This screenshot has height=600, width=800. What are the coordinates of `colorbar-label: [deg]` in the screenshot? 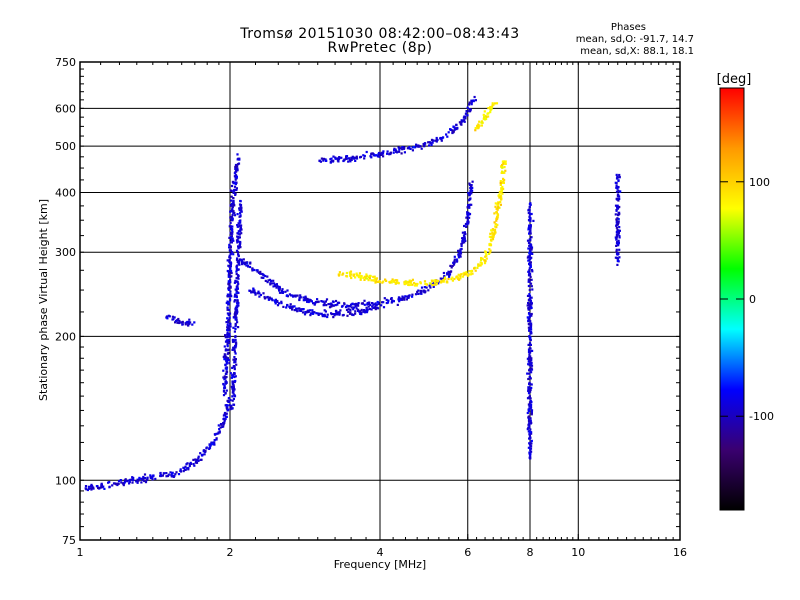 It's located at (734, 79).